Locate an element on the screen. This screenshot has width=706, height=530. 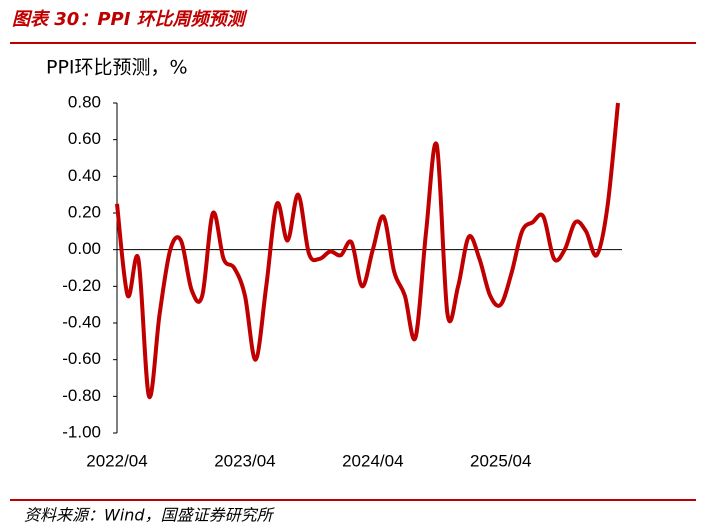
y-tick-label: 0.20 is located at coordinates (84, 211).